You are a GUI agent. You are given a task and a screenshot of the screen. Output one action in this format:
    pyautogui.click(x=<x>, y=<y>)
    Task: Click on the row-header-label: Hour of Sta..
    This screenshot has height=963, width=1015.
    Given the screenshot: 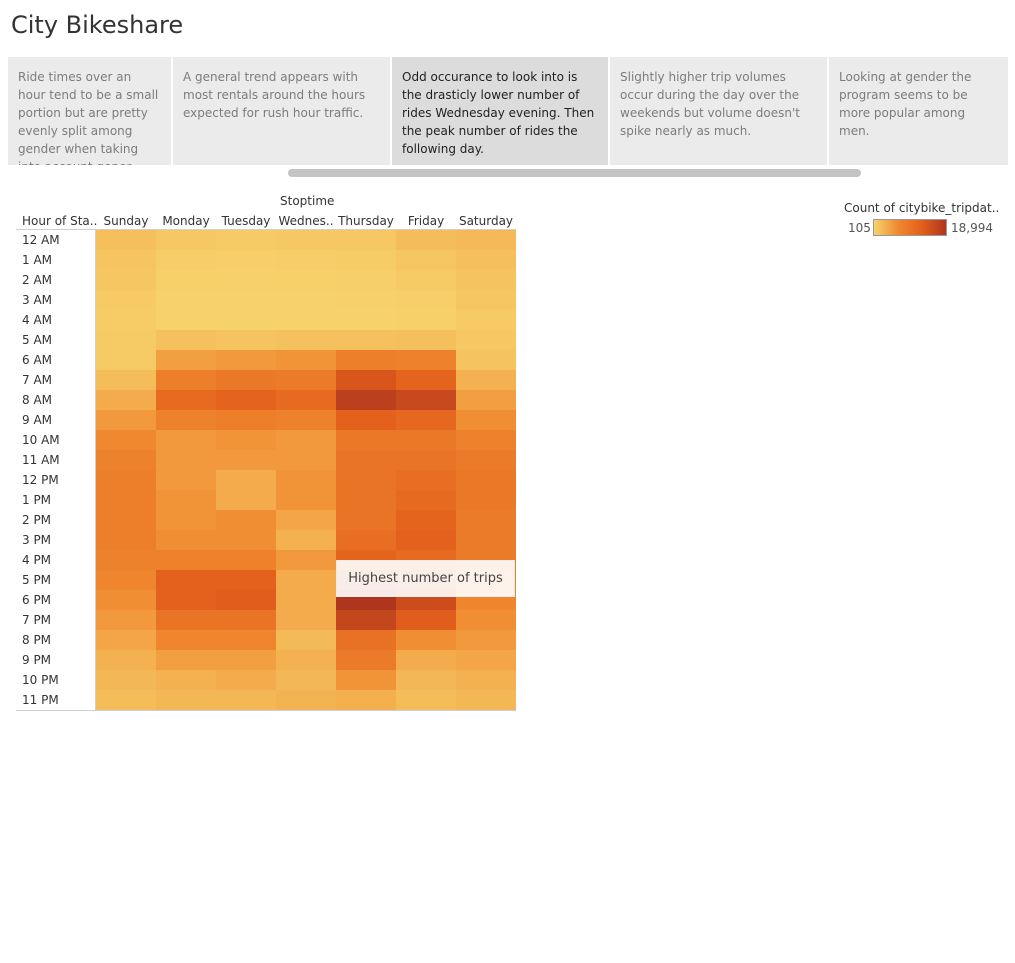 What is the action you would take?
    pyautogui.click(x=60, y=221)
    